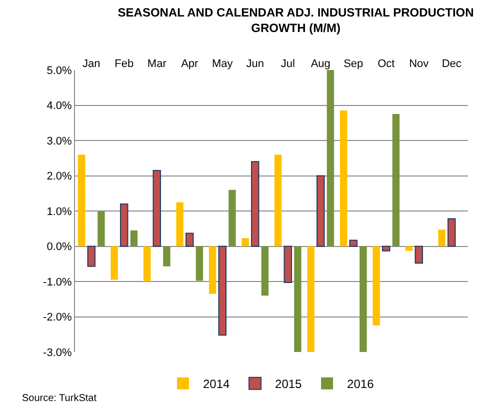  Describe the element at coordinates (452, 64) in the screenshot. I see `x-tick-label: Dec` at that location.